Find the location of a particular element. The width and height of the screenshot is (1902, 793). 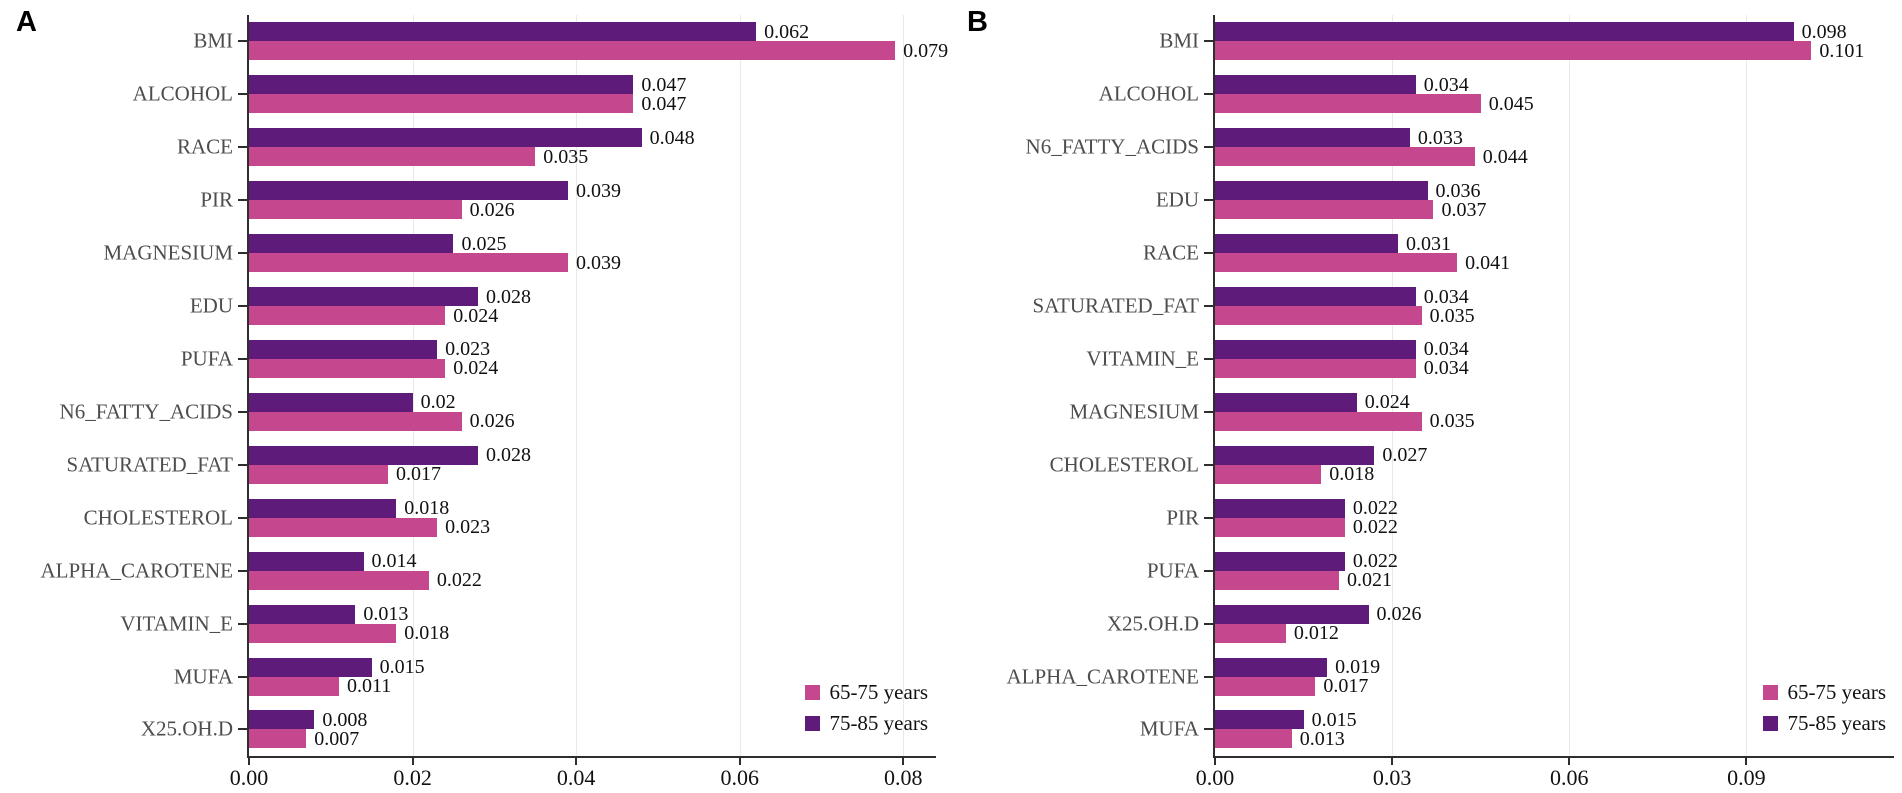

category-label: RACE is located at coordinates (204, 146).